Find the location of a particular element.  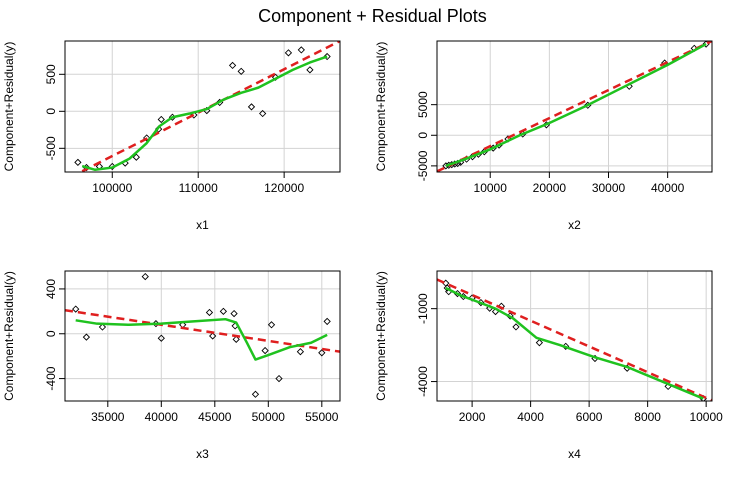

x-tick-label: 6000 is located at coordinates (589, 417).